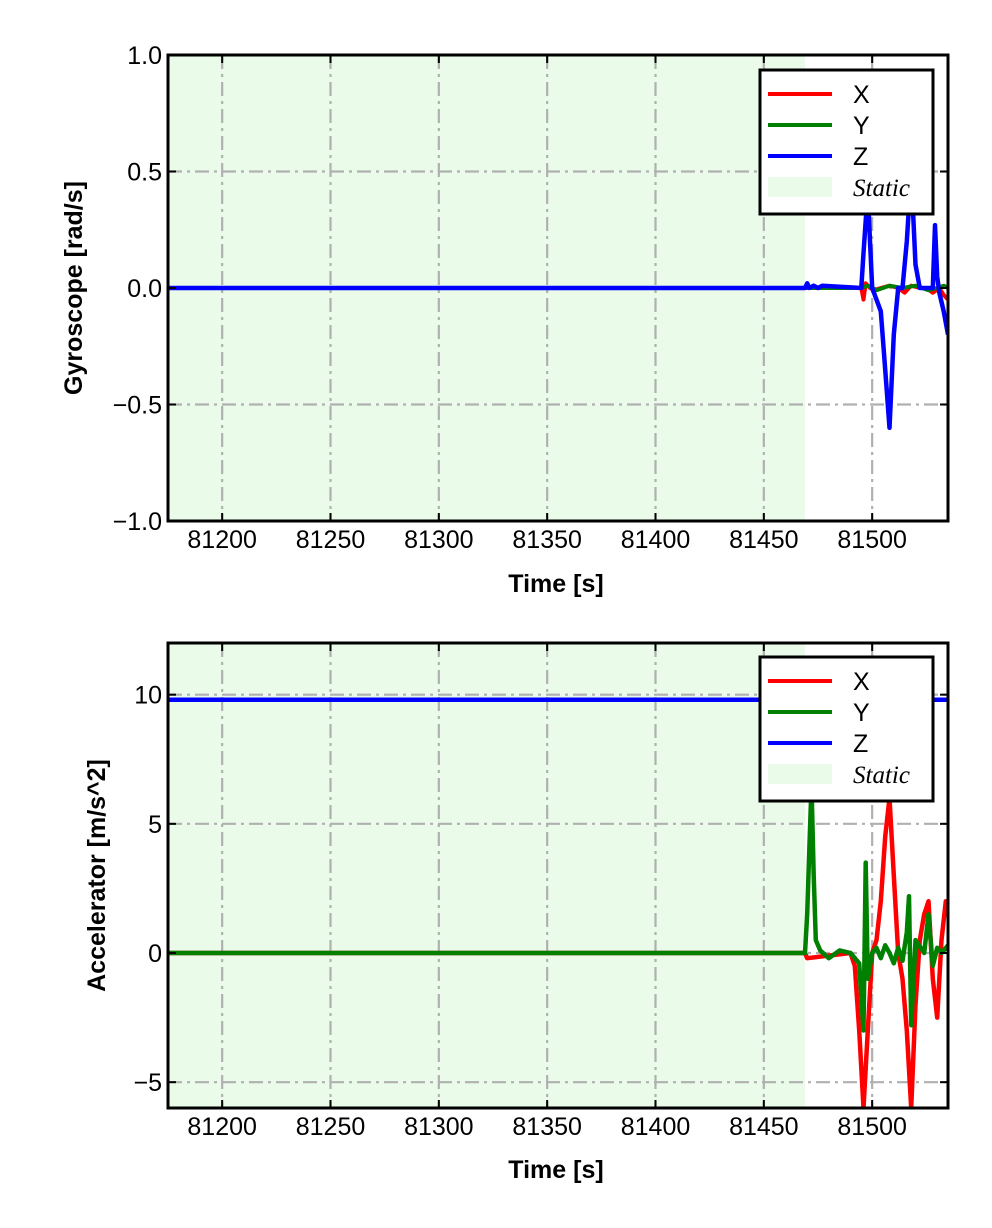 This screenshot has height=1228, width=992. What do you see at coordinates (137, 522) in the screenshot?
I see `y-tick-label: −1.0` at bounding box center [137, 522].